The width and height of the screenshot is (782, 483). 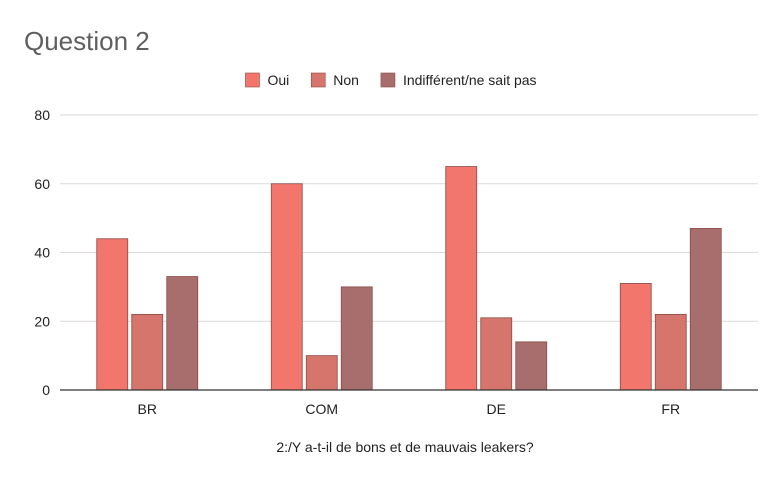 What do you see at coordinates (42, 321) in the screenshot?
I see `y-tick-label: 20` at bounding box center [42, 321].